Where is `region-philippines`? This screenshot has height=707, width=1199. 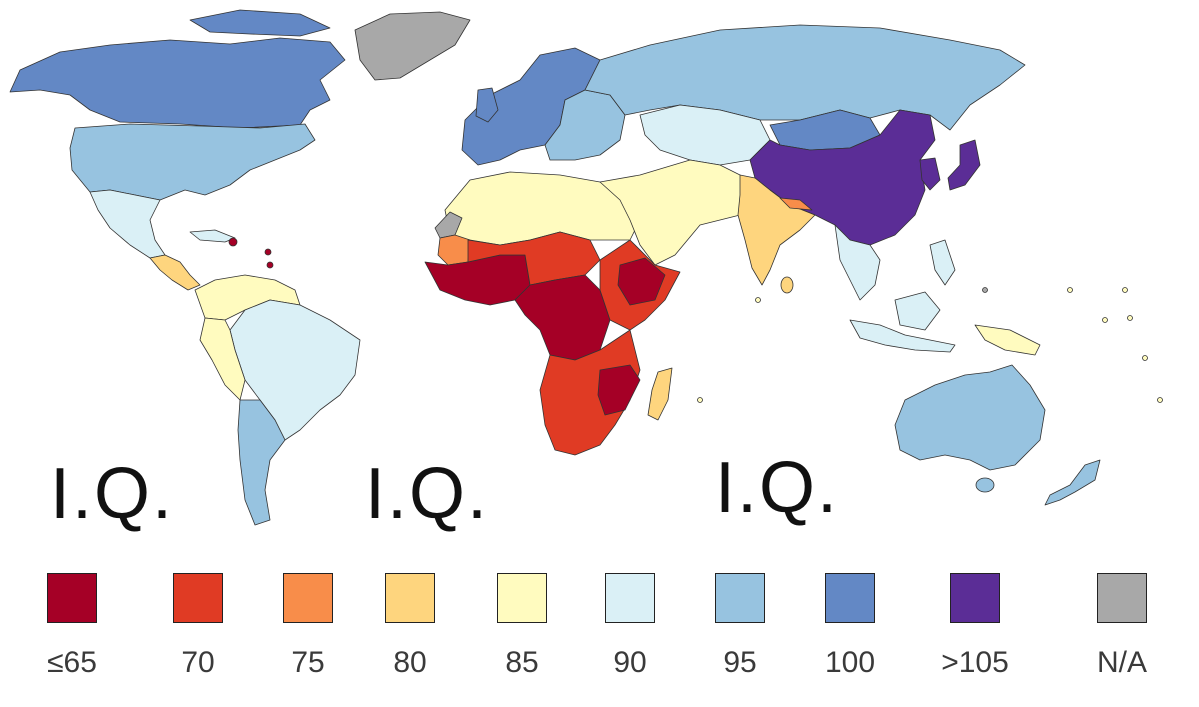 region-philippines is located at coordinates (942, 262).